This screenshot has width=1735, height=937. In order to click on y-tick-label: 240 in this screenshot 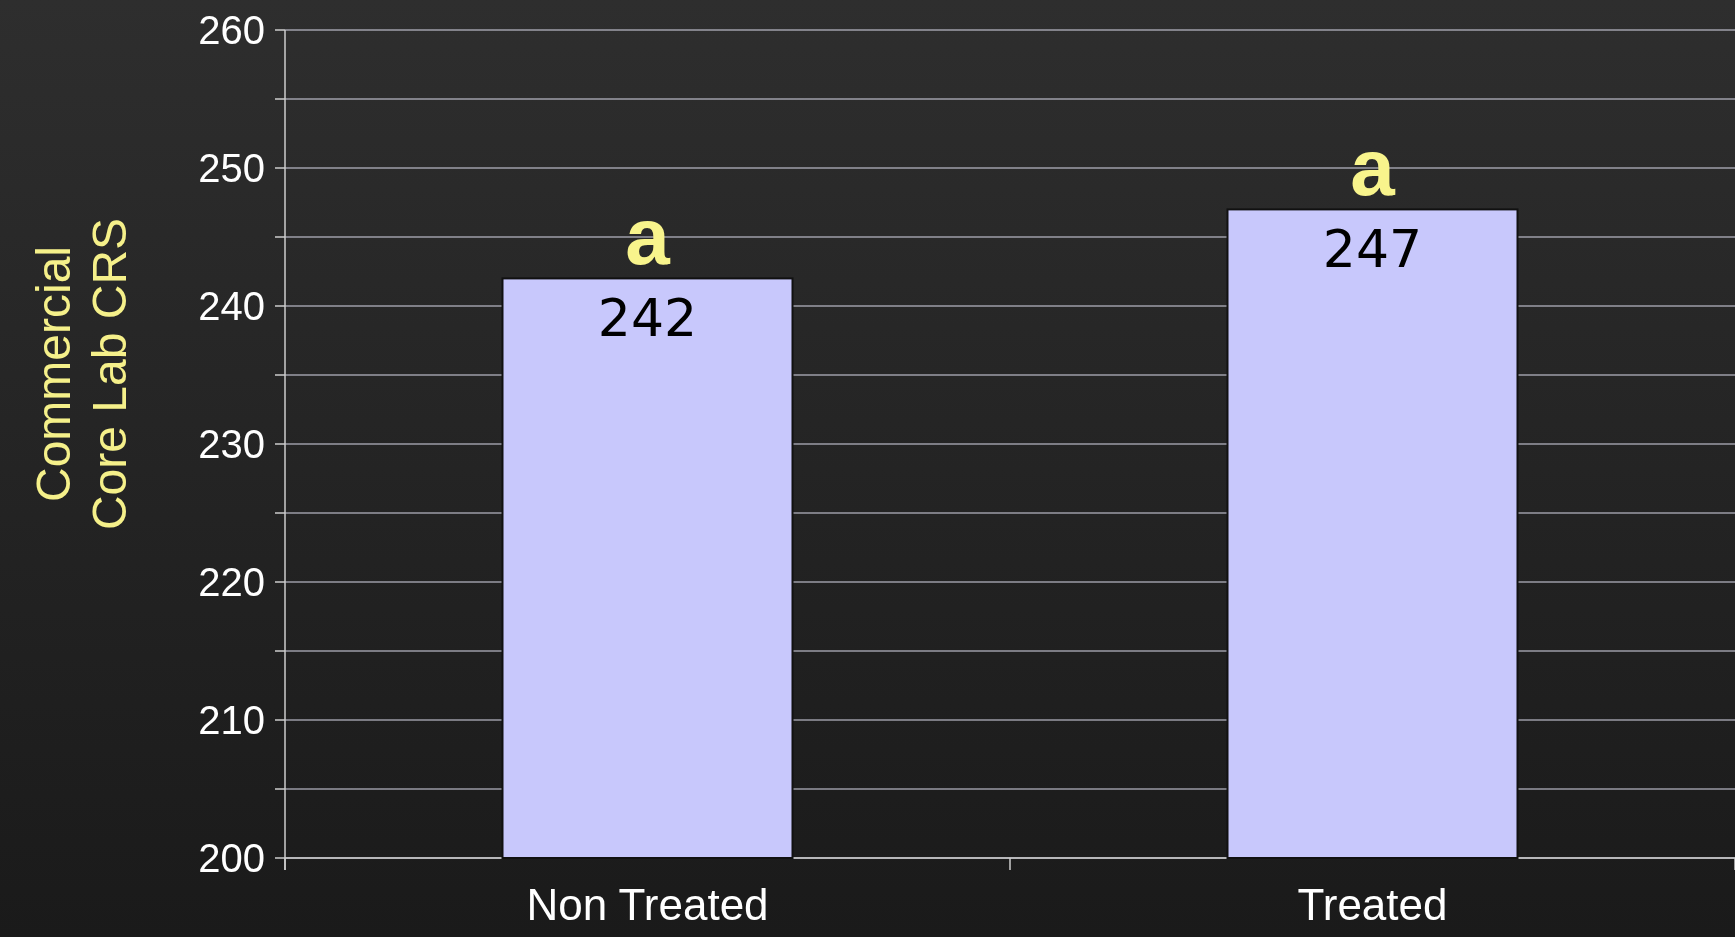, I will do `click(231, 306)`.